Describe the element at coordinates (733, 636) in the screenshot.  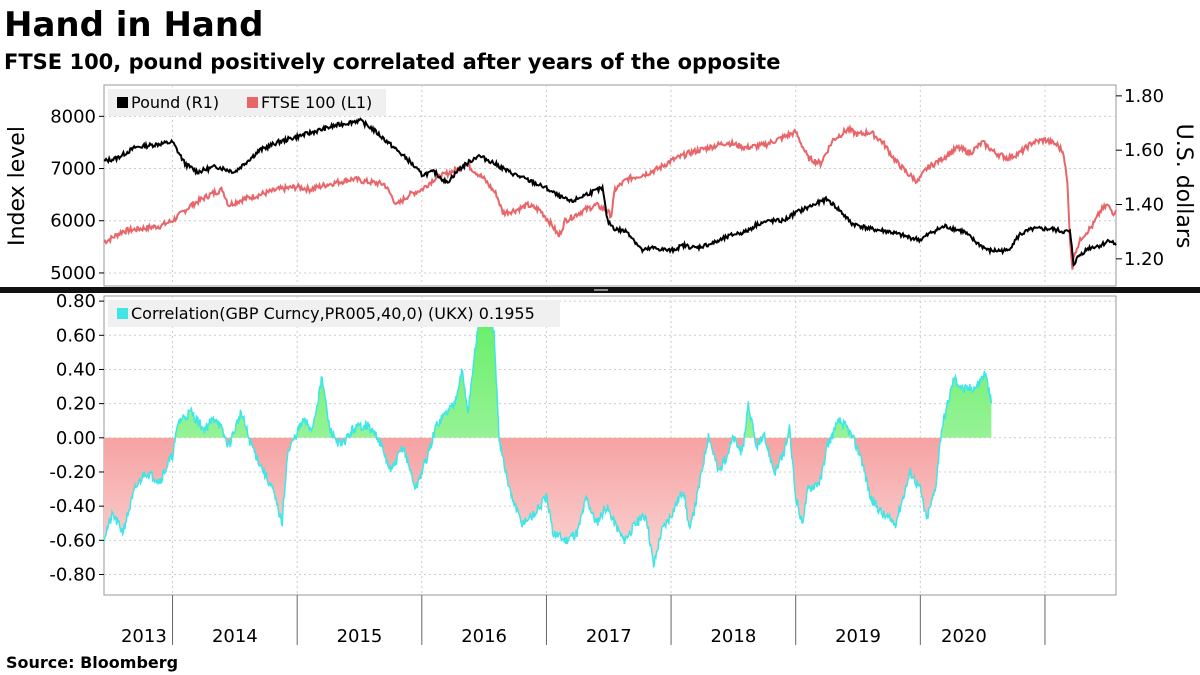
I see `x-tick-label: 2018` at that location.